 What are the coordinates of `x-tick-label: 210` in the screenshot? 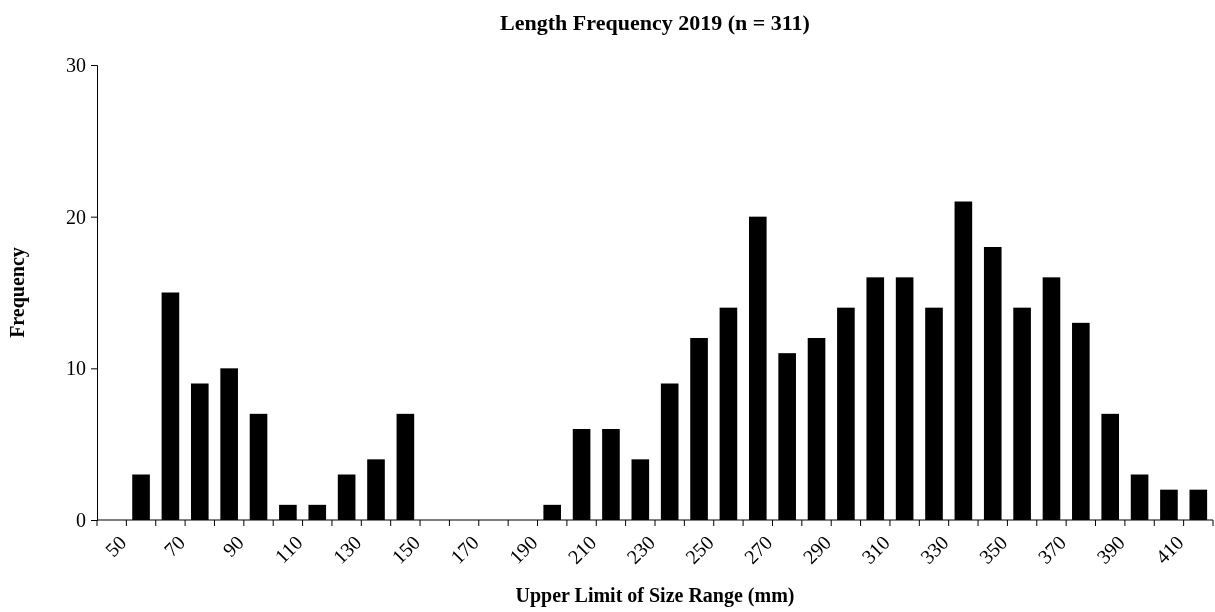 It's located at (582, 549).